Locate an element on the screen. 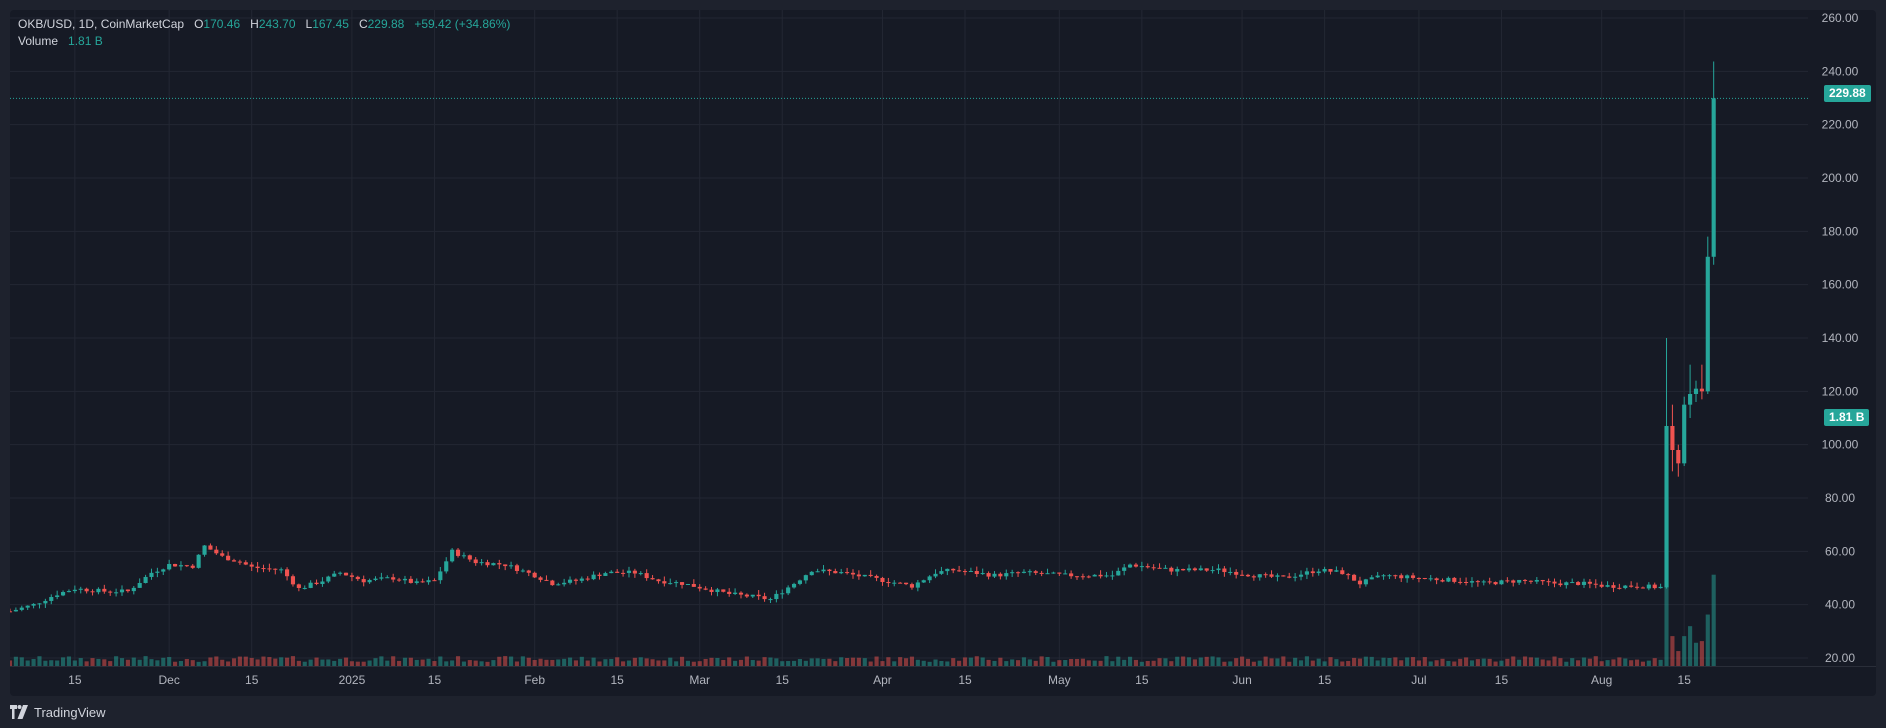 The width and height of the screenshot is (1886, 728). y-tick-label: 100.00 is located at coordinates (1840, 445).